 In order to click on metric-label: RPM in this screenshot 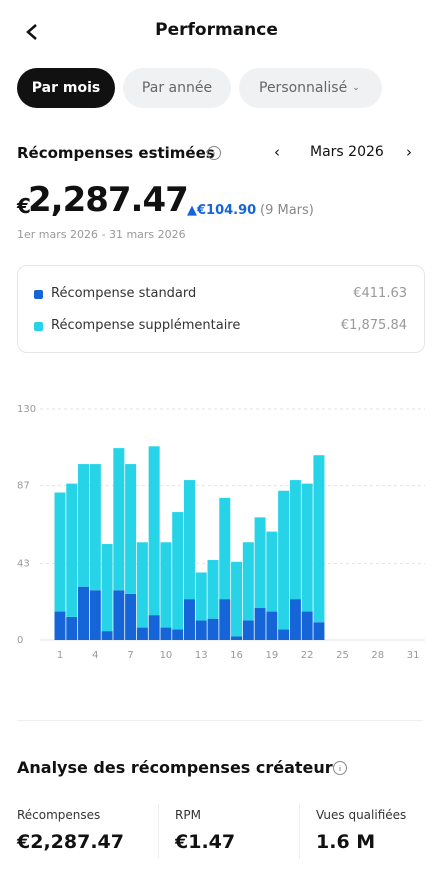, I will do `click(188, 815)`.